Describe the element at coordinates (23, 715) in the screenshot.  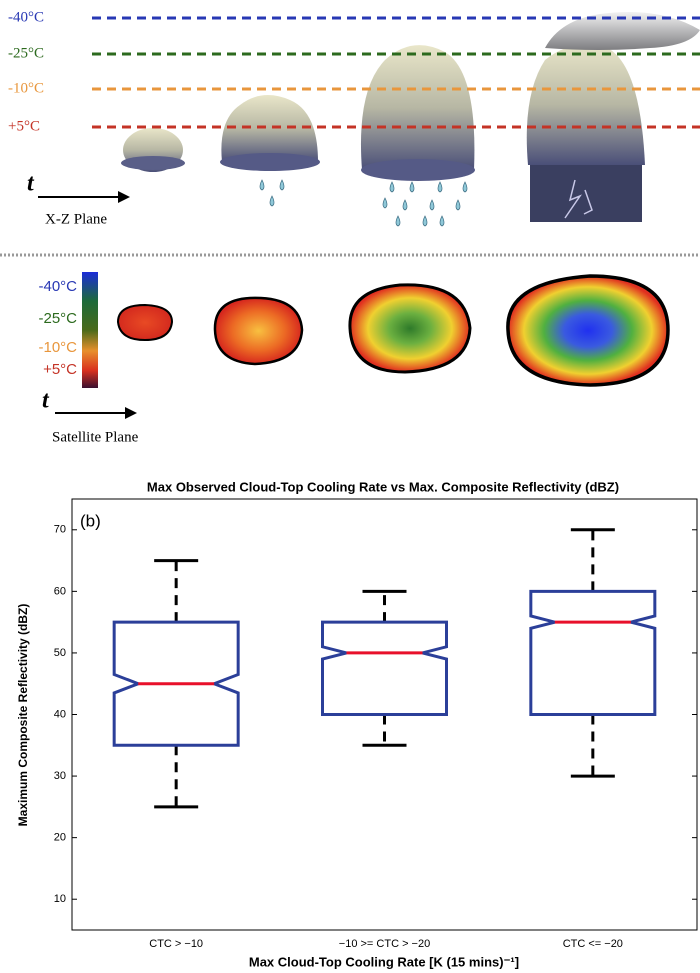
I see `y-axis-label: Maximum Composite Reflectivity (dBZ)` at that location.